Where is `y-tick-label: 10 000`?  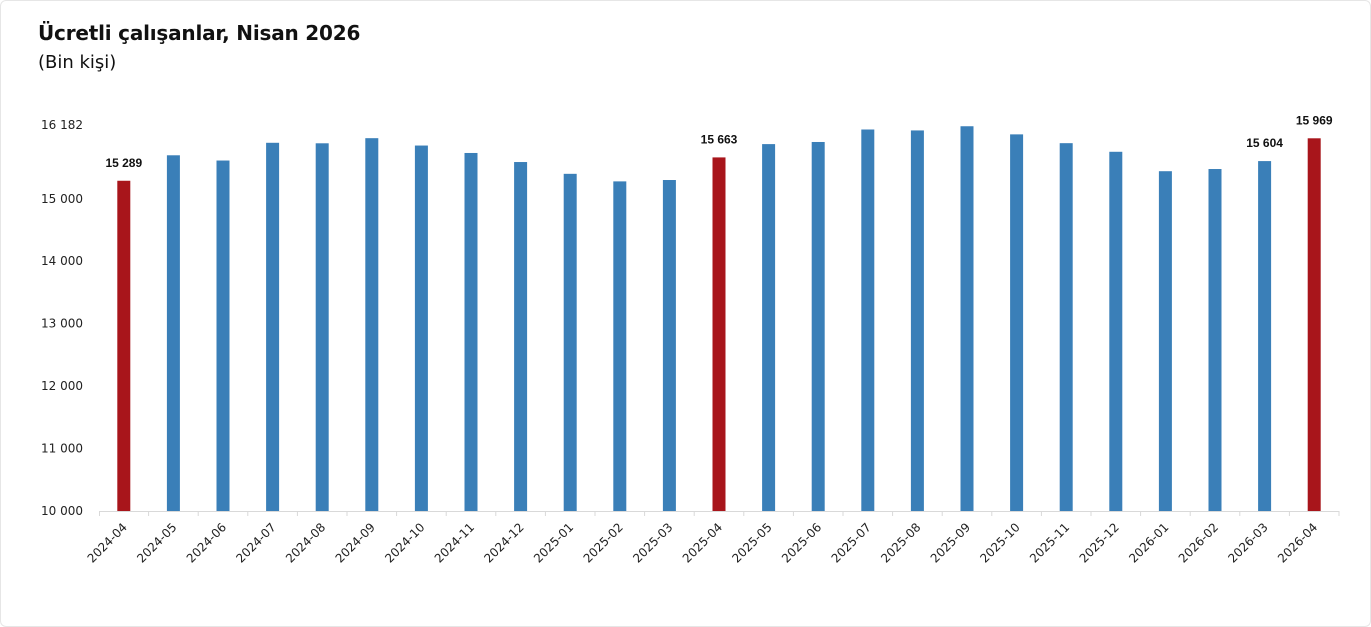
y-tick-label: 10 000 is located at coordinates (62, 511).